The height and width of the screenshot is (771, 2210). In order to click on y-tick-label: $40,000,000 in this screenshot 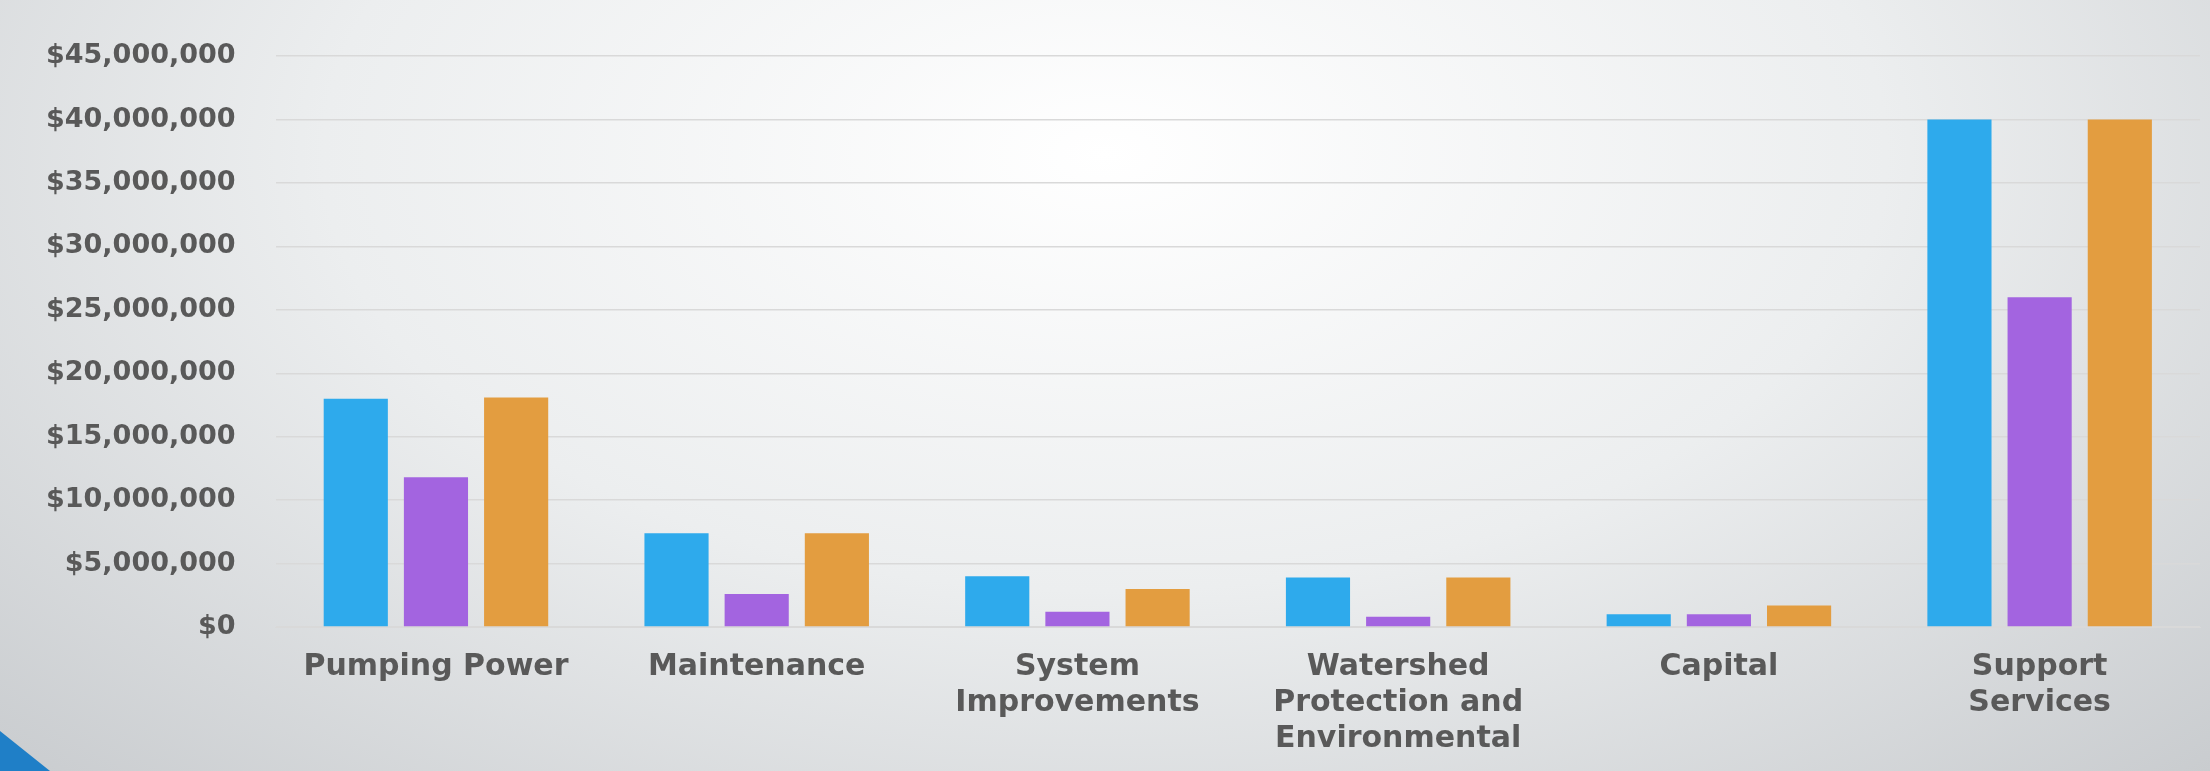, I will do `click(141, 117)`.